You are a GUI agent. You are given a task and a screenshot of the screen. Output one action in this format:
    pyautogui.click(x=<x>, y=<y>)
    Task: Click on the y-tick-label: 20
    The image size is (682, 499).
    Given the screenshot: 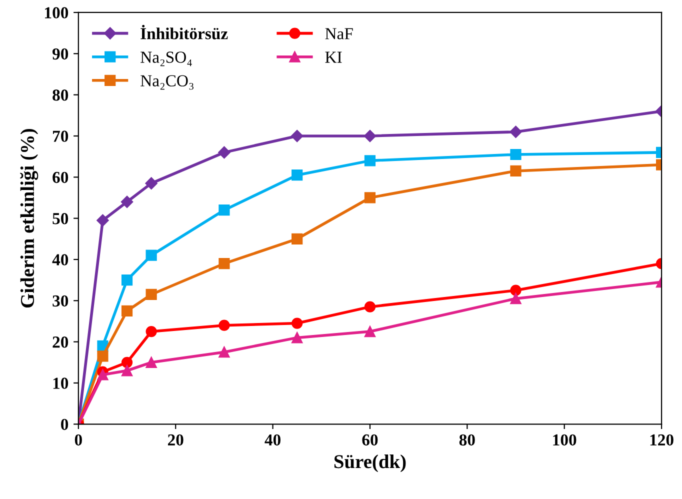 What is the action you would take?
    pyautogui.click(x=60, y=342)
    